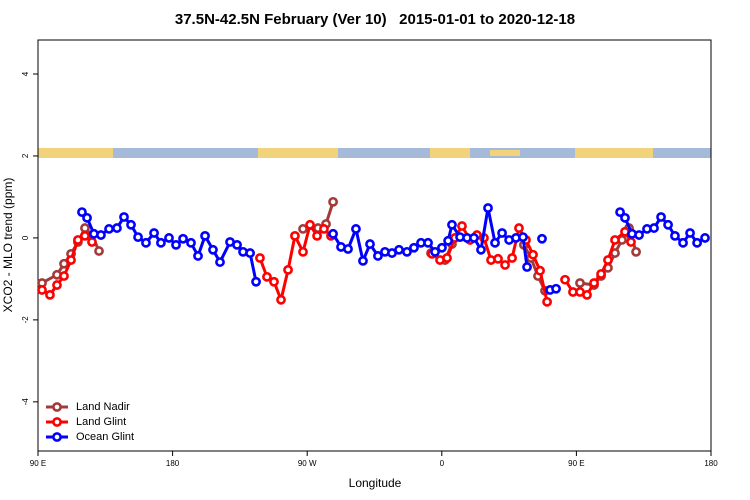  Describe the element at coordinates (25, 237) in the screenshot. I see `y-tick-label: 0` at that location.